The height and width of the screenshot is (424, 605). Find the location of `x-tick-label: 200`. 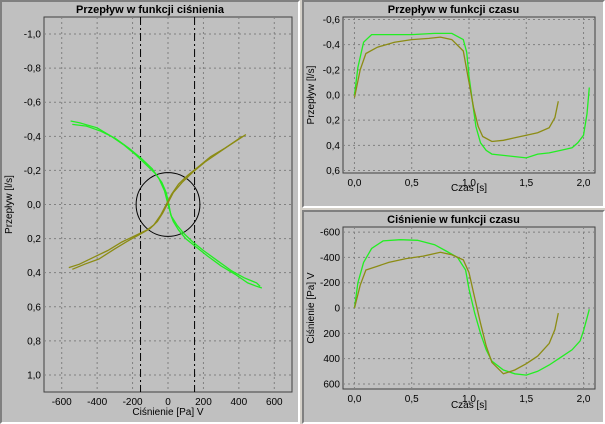

x-tick-label: 200 is located at coordinates (203, 402).